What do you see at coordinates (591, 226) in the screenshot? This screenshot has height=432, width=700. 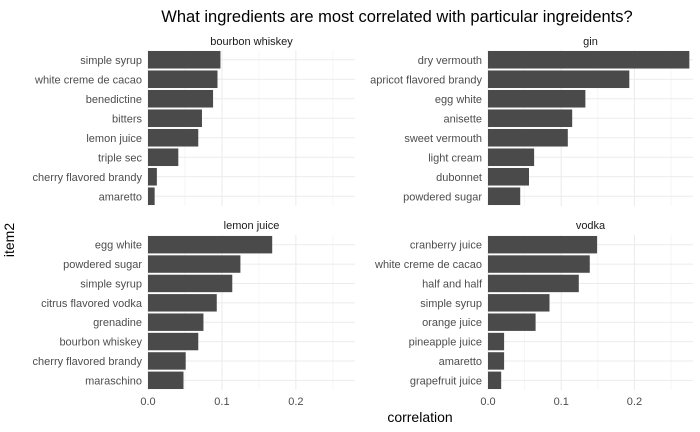 I see `facet-strip-label: vodka` at bounding box center [591, 226].